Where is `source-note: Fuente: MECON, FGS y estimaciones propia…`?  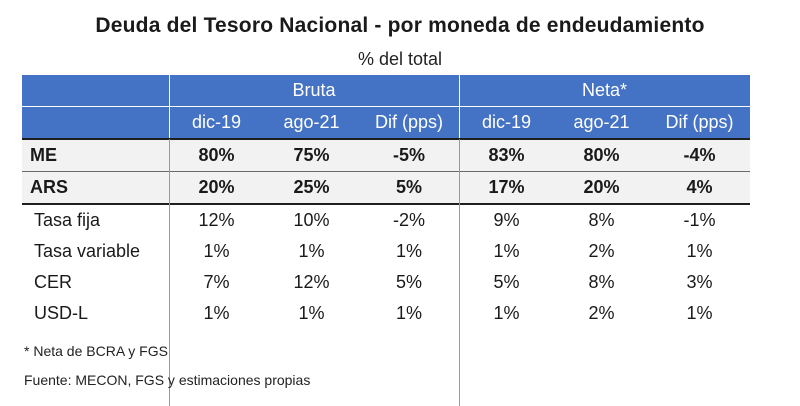 source-note: Fuente: MECON, FGS y estimaciones propia… is located at coordinates (167, 380).